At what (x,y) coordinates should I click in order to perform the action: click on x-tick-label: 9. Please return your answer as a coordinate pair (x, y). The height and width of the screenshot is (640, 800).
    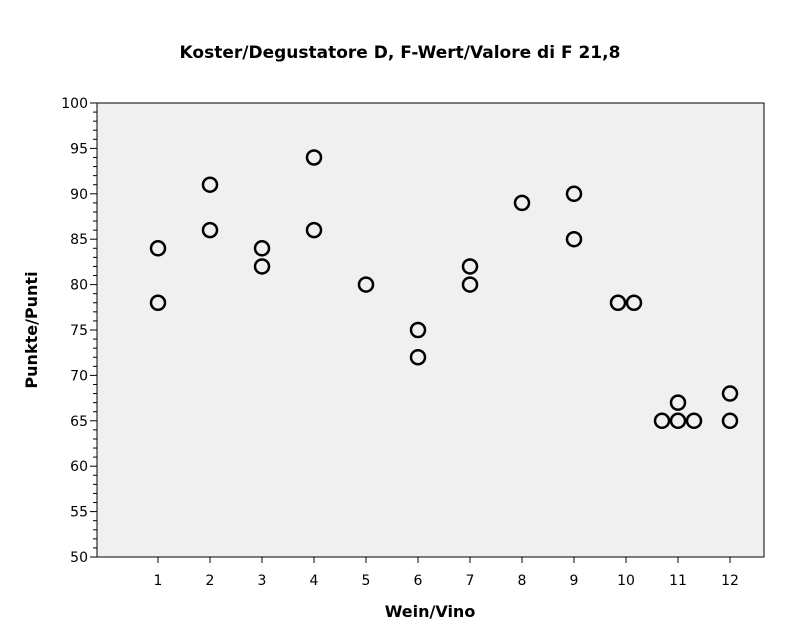
    Looking at the image, I should click on (574, 581).